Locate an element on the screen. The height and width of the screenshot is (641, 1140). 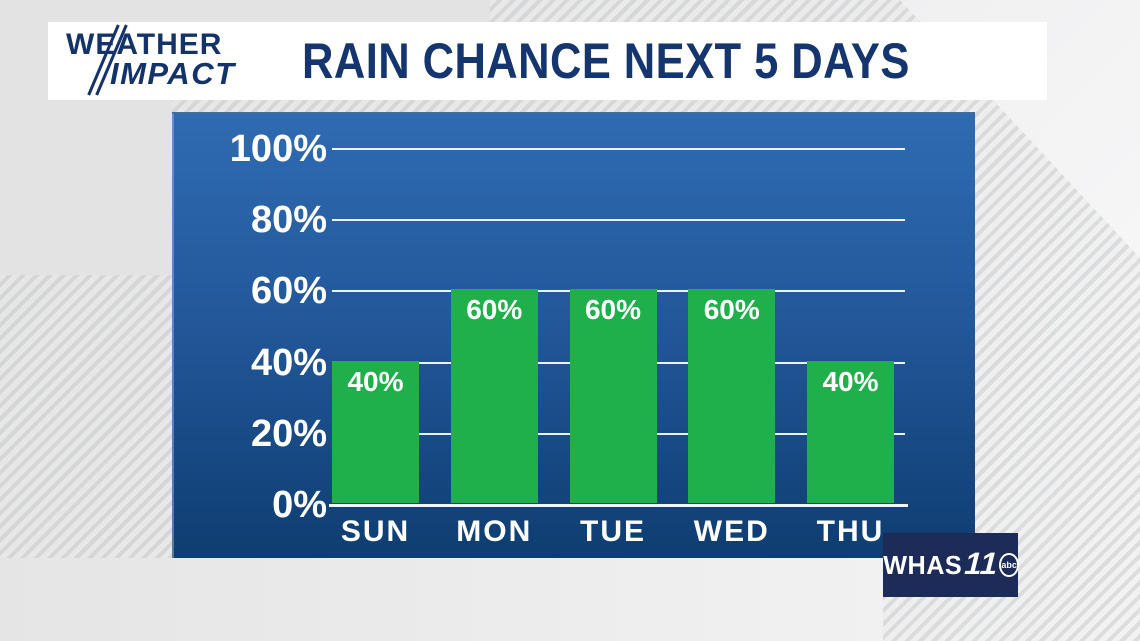
bar-mon: 60% is located at coordinates (494, 396).